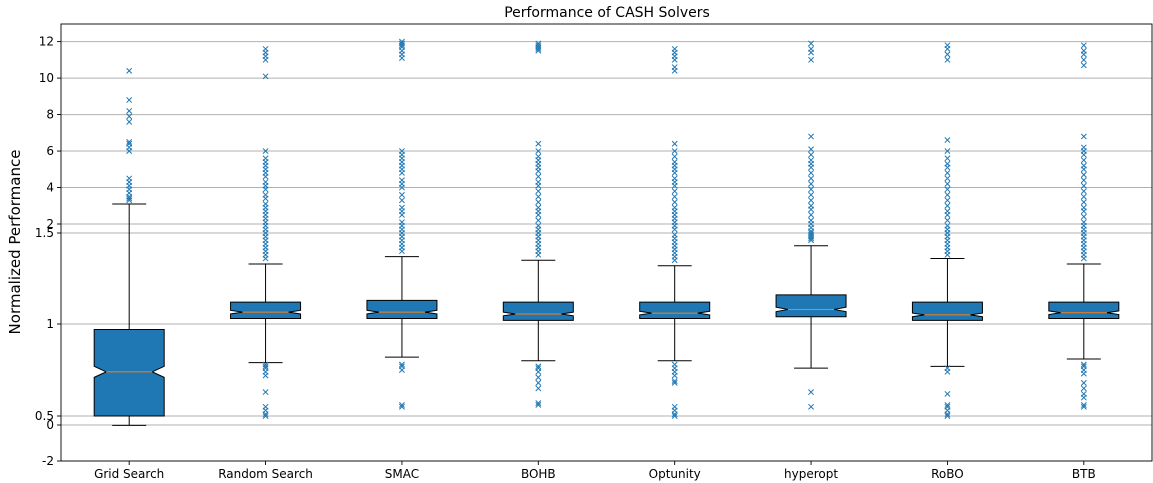 The image size is (1153, 483). What do you see at coordinates (129, 246) in the screenshot?
I see `box-grid-search` at bounding box center [129, 246].